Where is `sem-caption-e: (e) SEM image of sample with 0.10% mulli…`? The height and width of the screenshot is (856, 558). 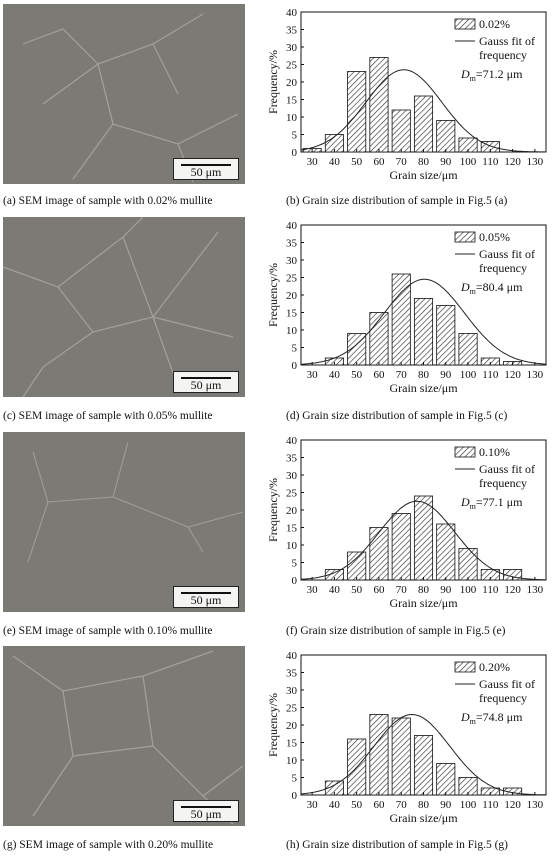 sem-caption-e: (e) SEM image of sample with 0.10% mulli… is located at coordinates (108, 631).